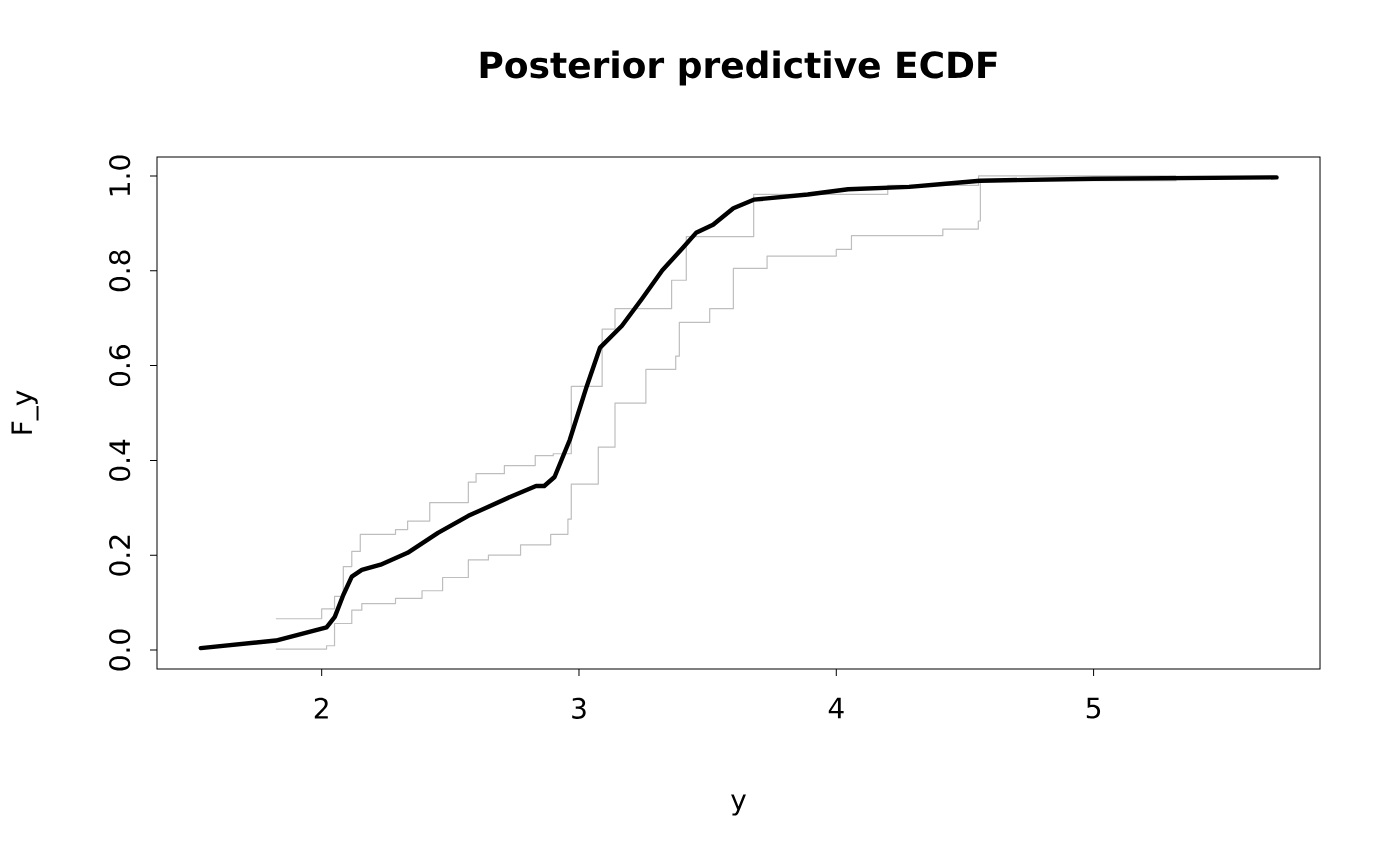 This screenshot has width=1400, height=866. Describe the element at coordinates (321, 708) in the screenshot. I see `x-tick-label: 2` at that location.